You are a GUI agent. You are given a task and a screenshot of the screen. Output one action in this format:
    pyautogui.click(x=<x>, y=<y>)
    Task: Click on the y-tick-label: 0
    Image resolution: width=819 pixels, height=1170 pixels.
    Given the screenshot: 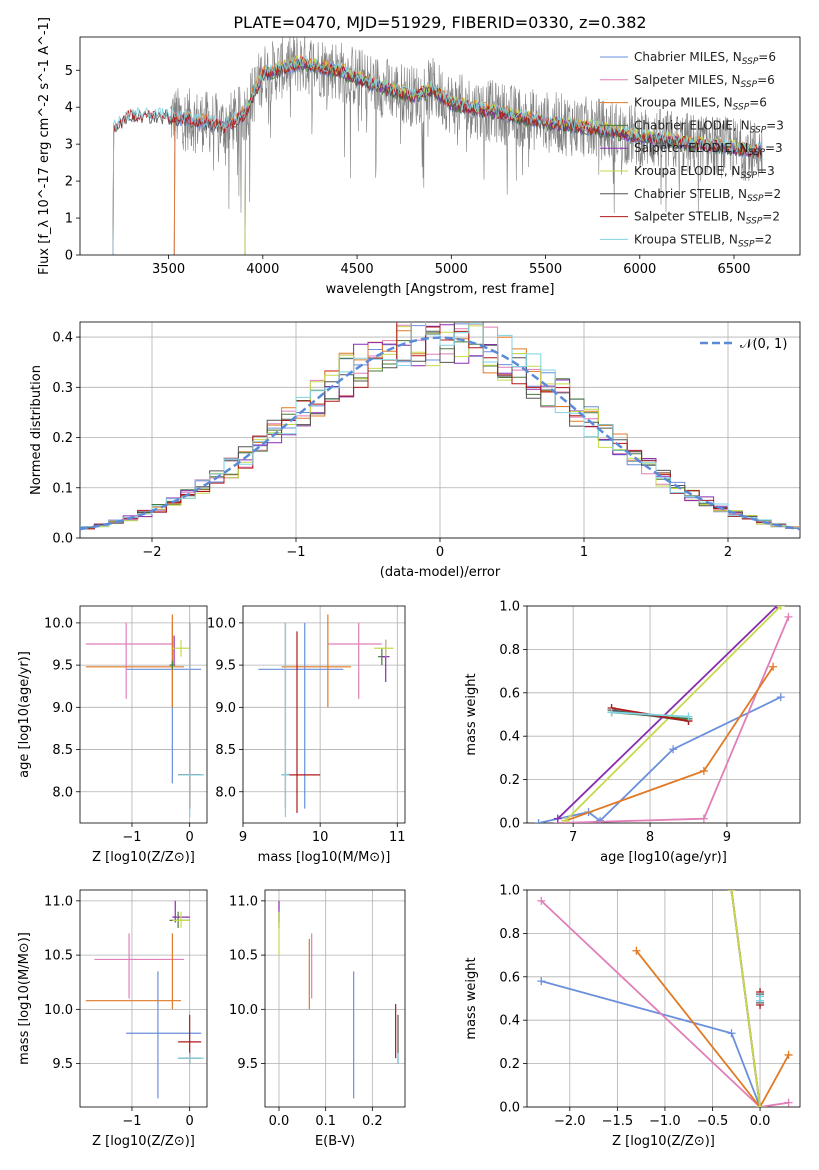 What is the action you would take?
    pyautogui.click(x=69, y=256)
    